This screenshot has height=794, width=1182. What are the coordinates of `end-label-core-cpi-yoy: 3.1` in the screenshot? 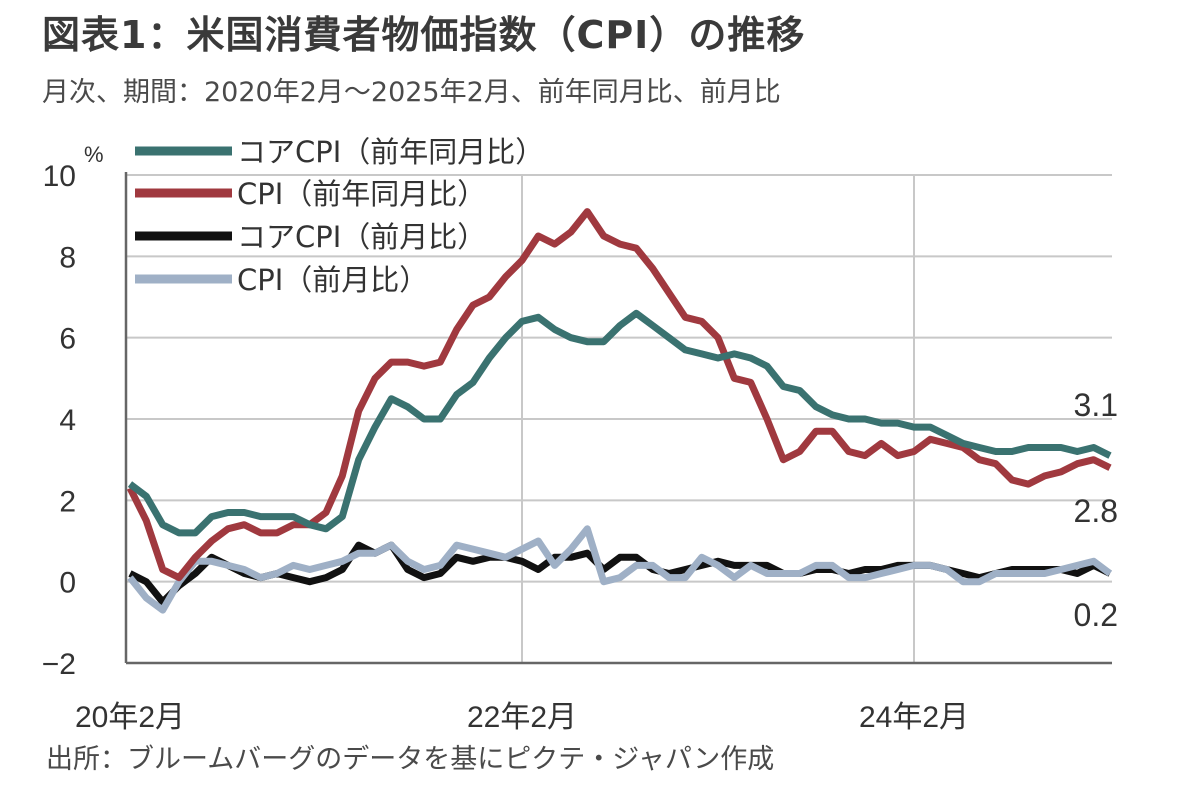 It's located at (1096, 405).